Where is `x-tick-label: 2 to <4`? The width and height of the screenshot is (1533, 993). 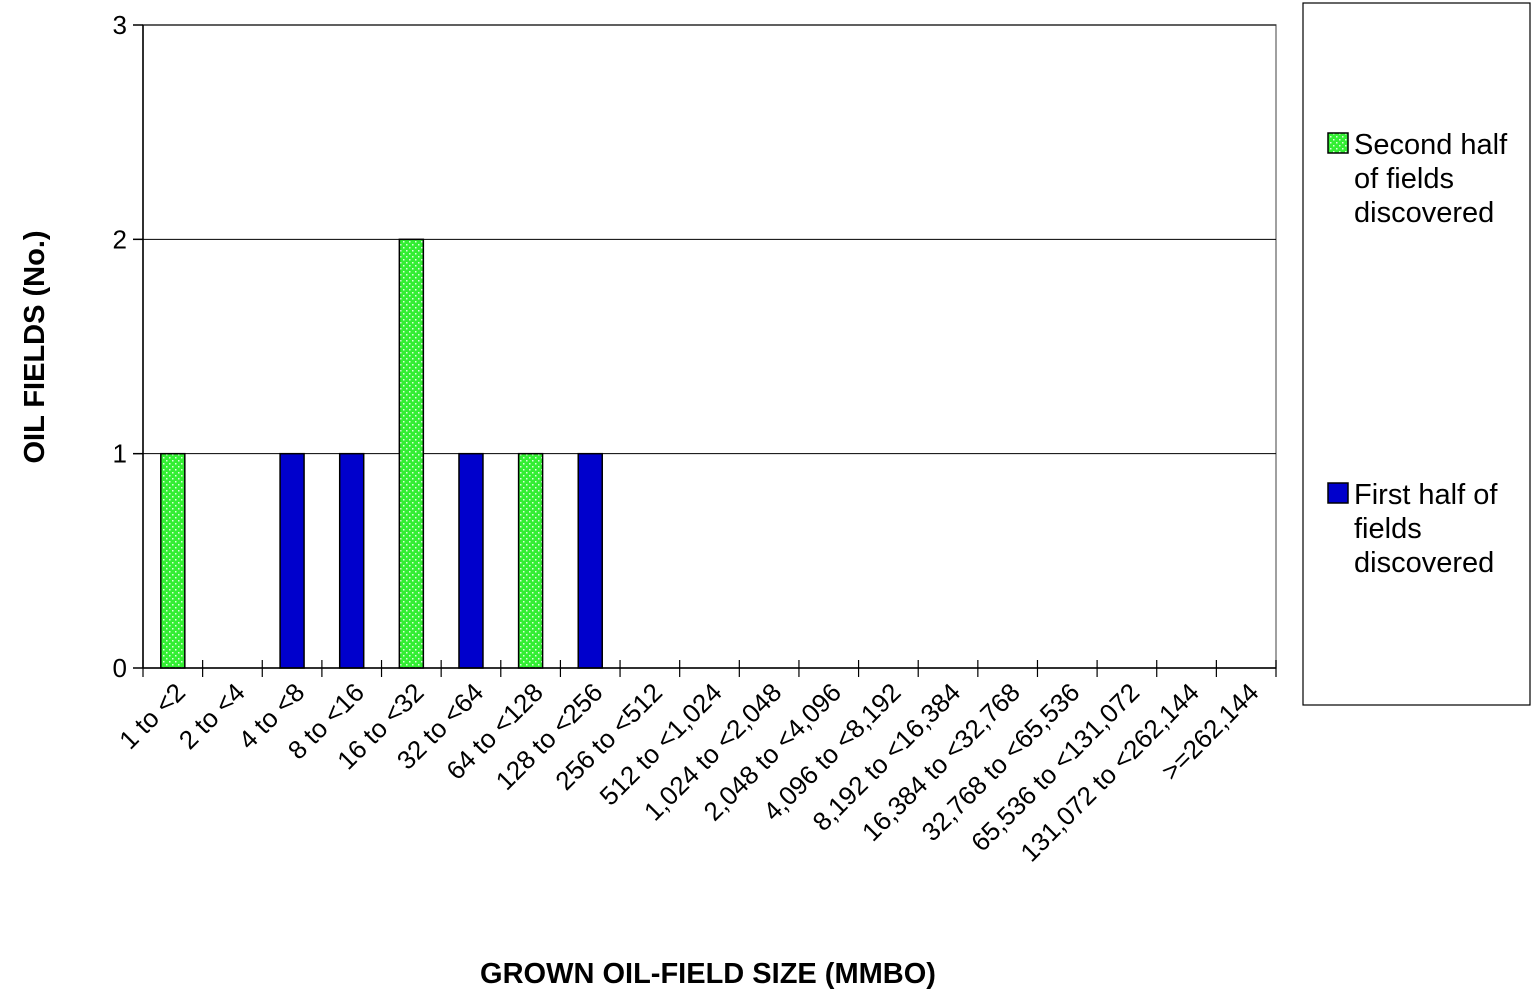
x-tick-label: 2 to <4 is located at coordinates (212, 716).